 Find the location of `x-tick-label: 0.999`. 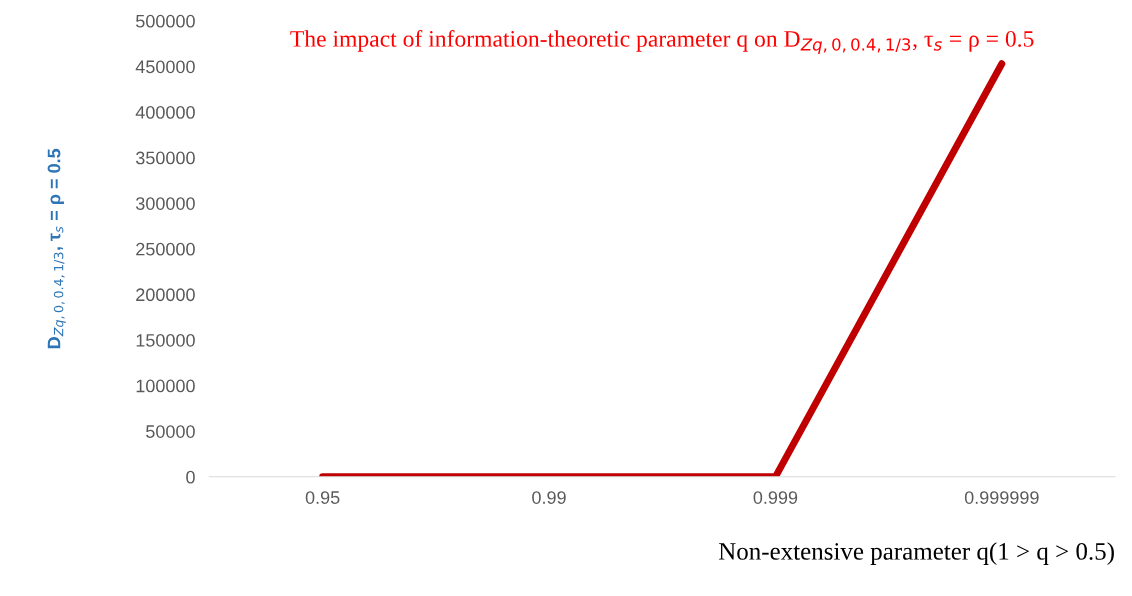

x-tick-label: 0.999 is located at coordinates (775, 497).